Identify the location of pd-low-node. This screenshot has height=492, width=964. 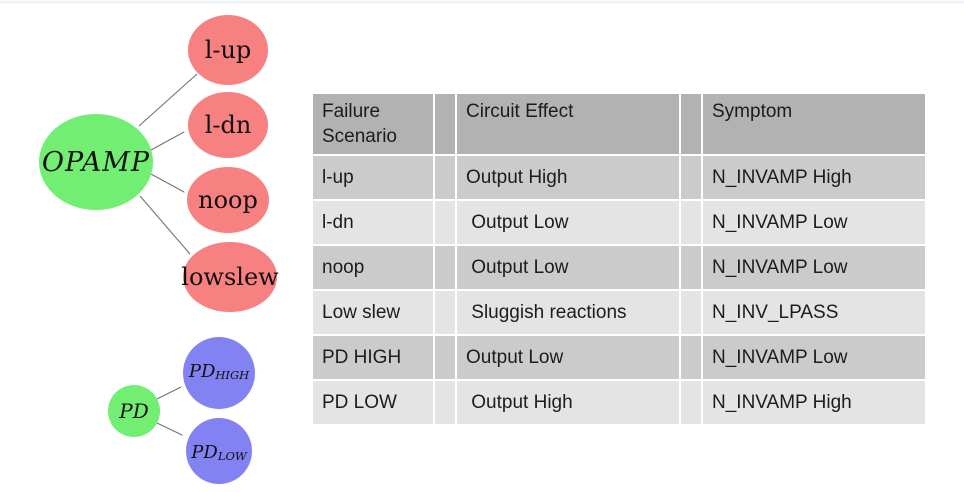
(219, 451).